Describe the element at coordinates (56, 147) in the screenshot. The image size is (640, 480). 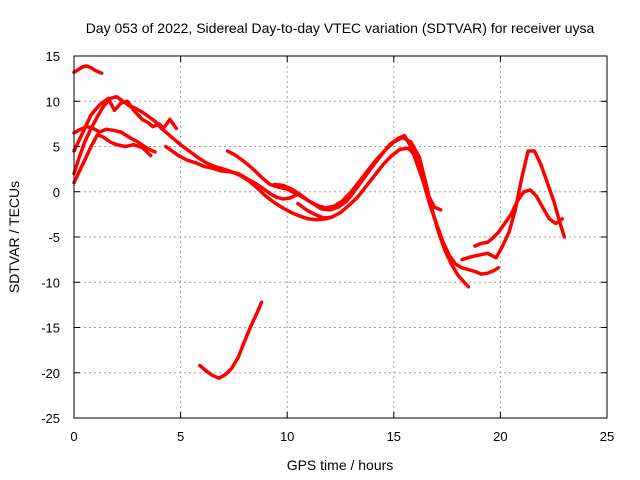
I see `y-tick-label: 5` at that location.